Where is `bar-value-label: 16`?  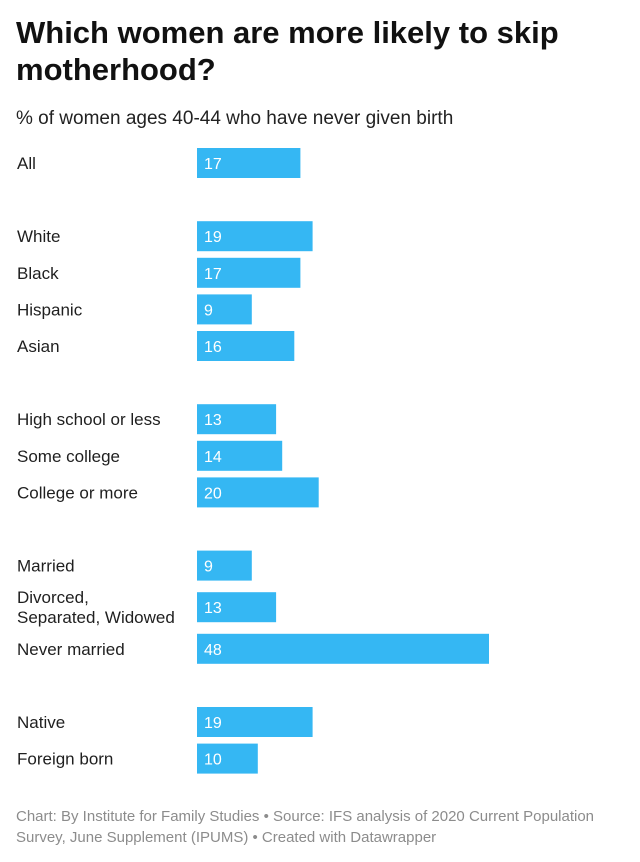 bar-value-label: 16 is located at coordinates (213, 347).